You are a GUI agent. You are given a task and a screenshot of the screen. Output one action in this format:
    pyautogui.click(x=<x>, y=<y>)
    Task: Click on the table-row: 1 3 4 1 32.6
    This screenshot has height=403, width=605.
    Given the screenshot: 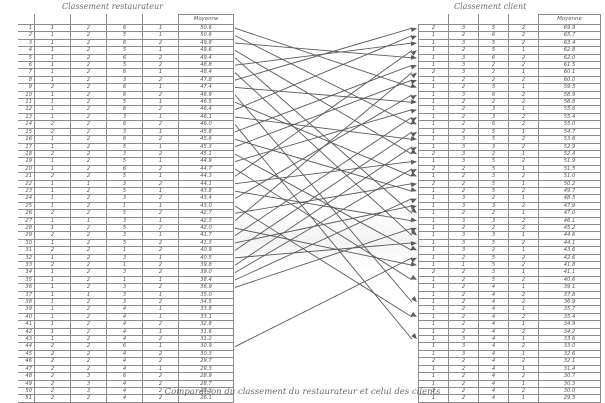 What is the action you would take?
    pyautogui.click(x=509, y=354)
    